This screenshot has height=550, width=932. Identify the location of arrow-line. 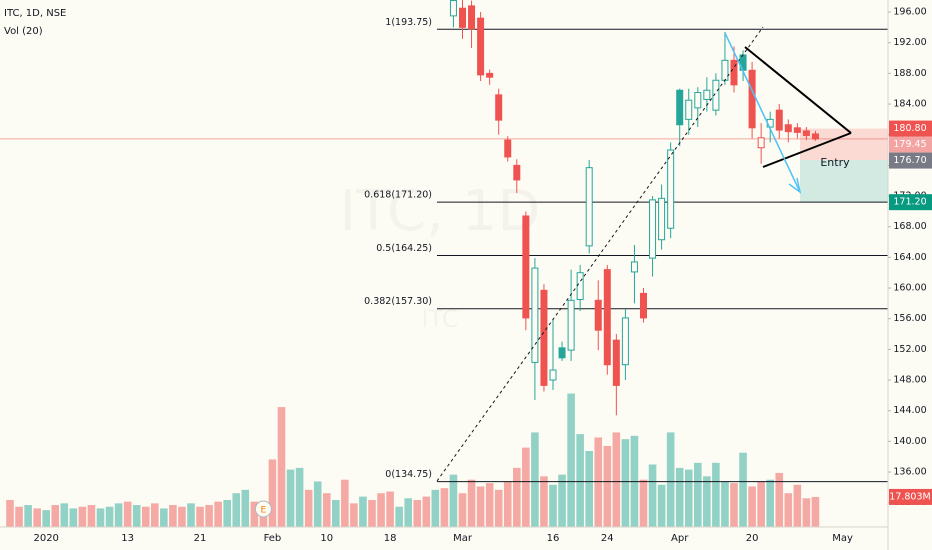
(762, 112).